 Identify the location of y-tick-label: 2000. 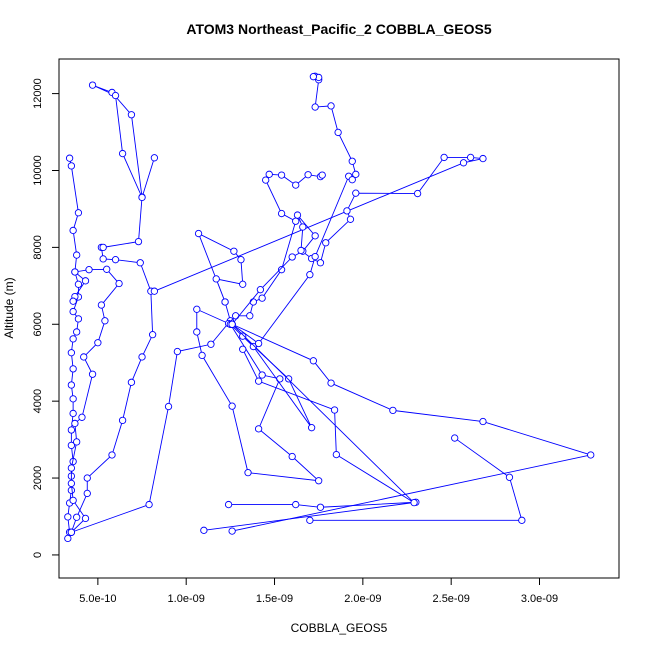
(38, 478).